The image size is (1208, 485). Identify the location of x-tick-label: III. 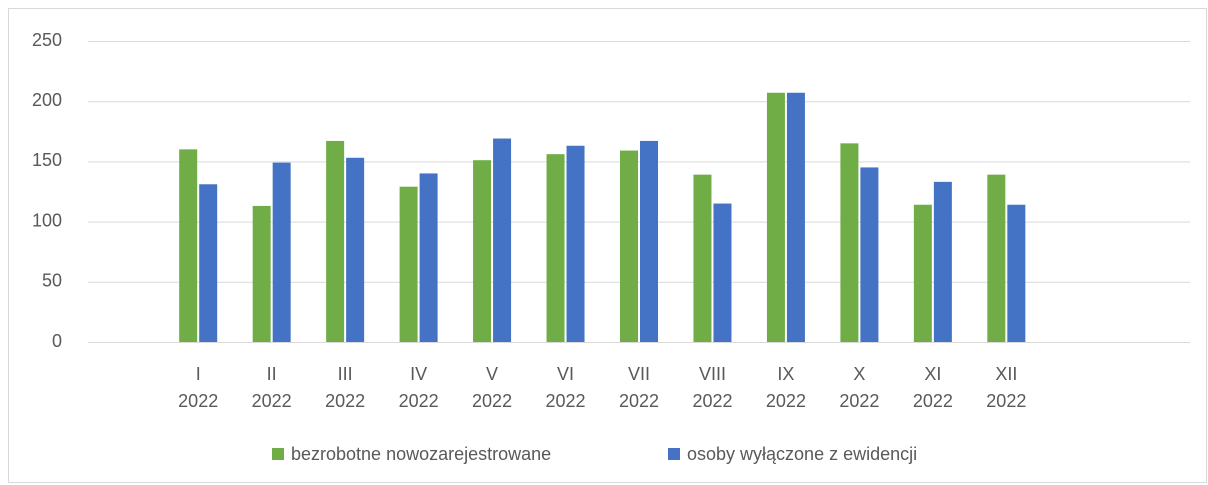
(345, 374).